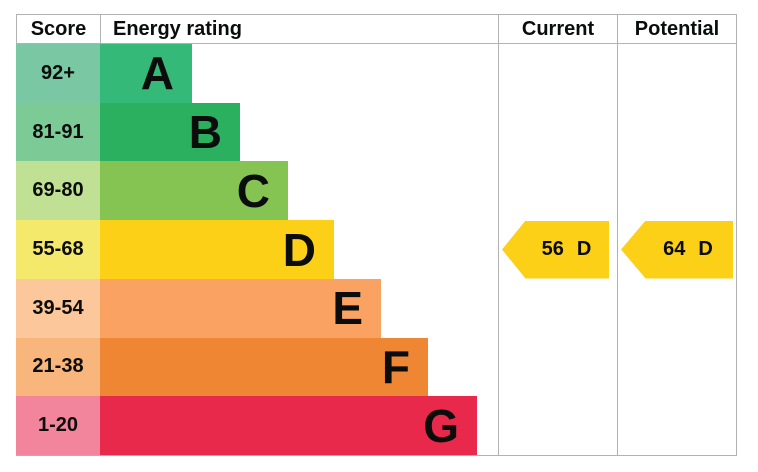 The width and height of the screenshot is (758, 472). I want to click on energy-band-bar-cell: G, so click(299, 426).